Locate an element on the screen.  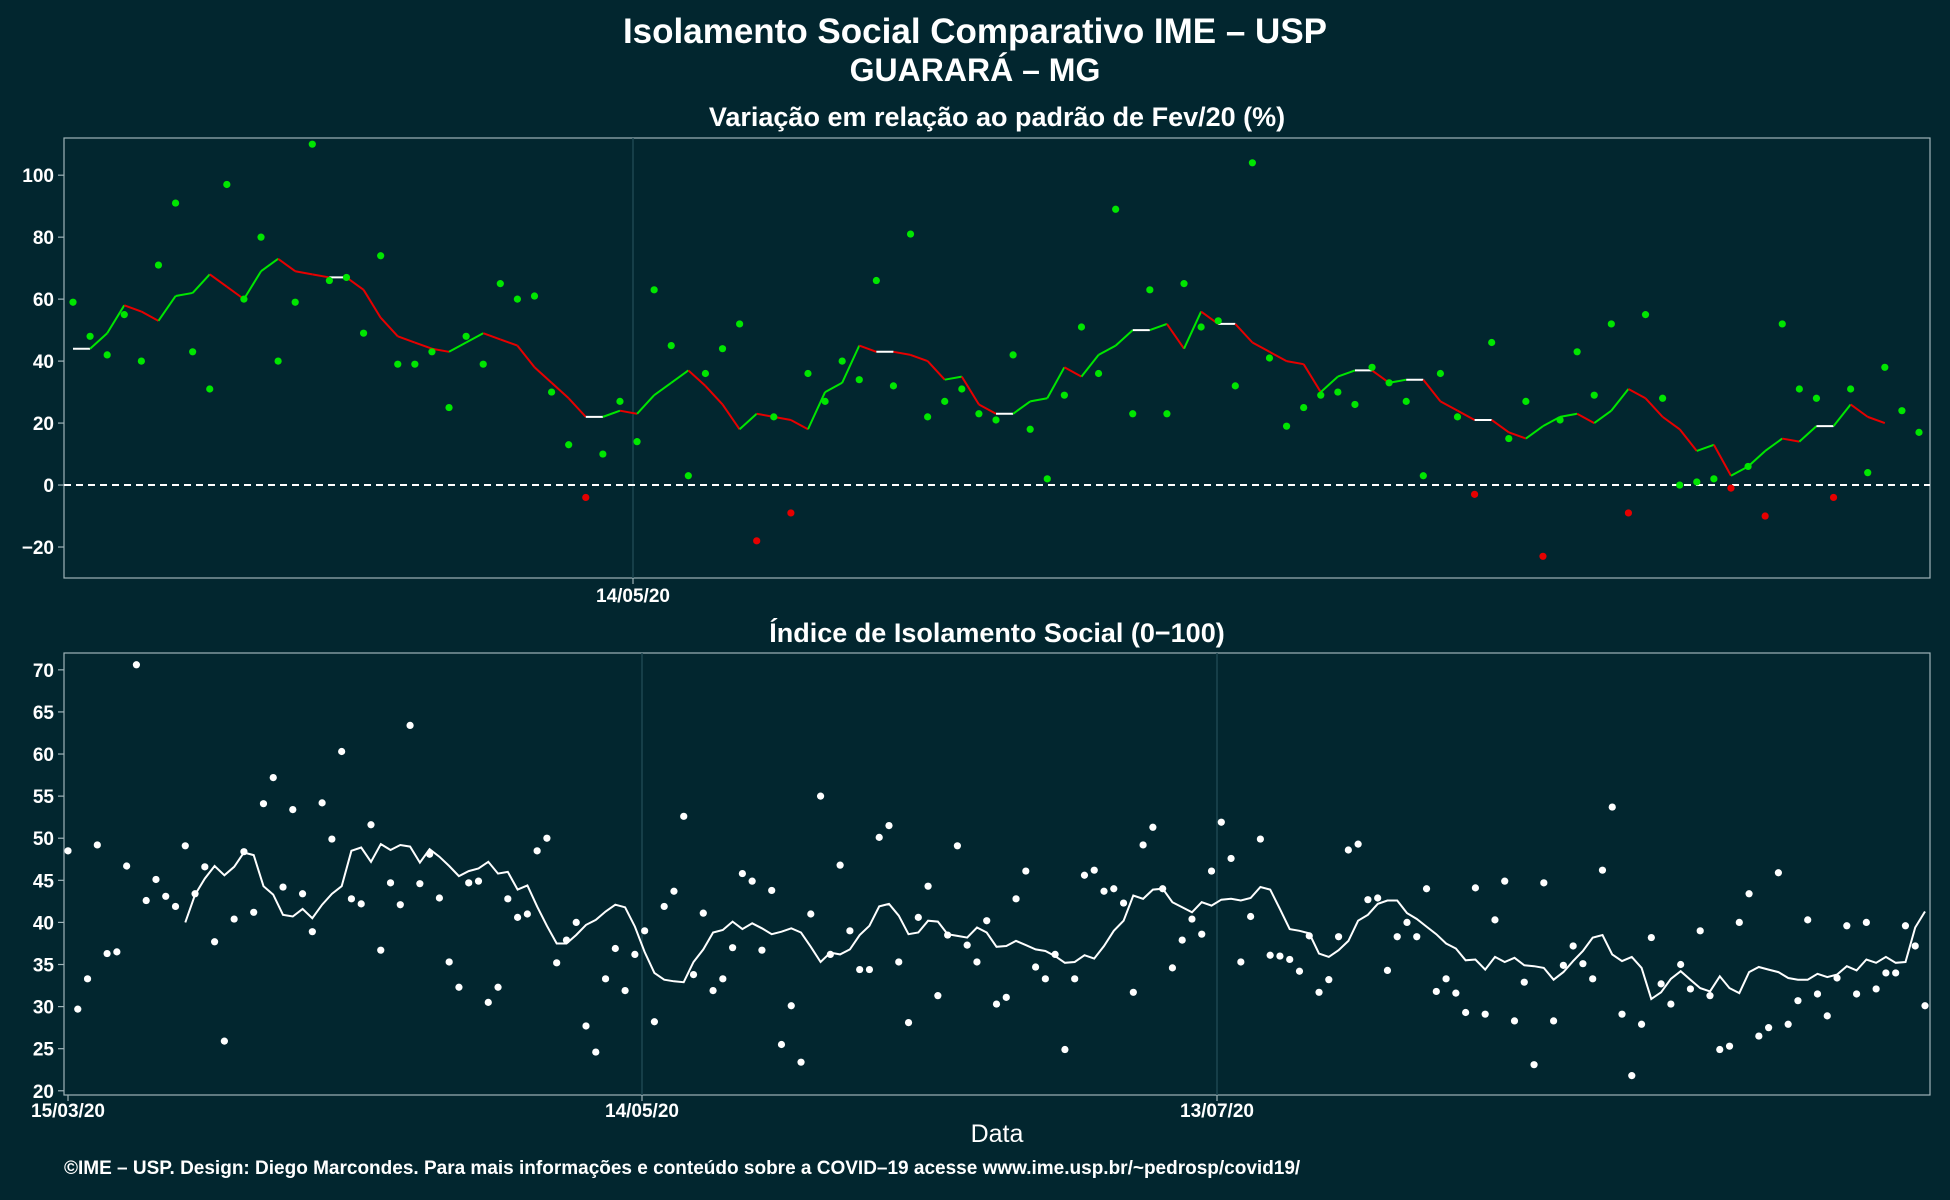
bottom-y-tick-label: 45 is located at coordinates (44, 881).